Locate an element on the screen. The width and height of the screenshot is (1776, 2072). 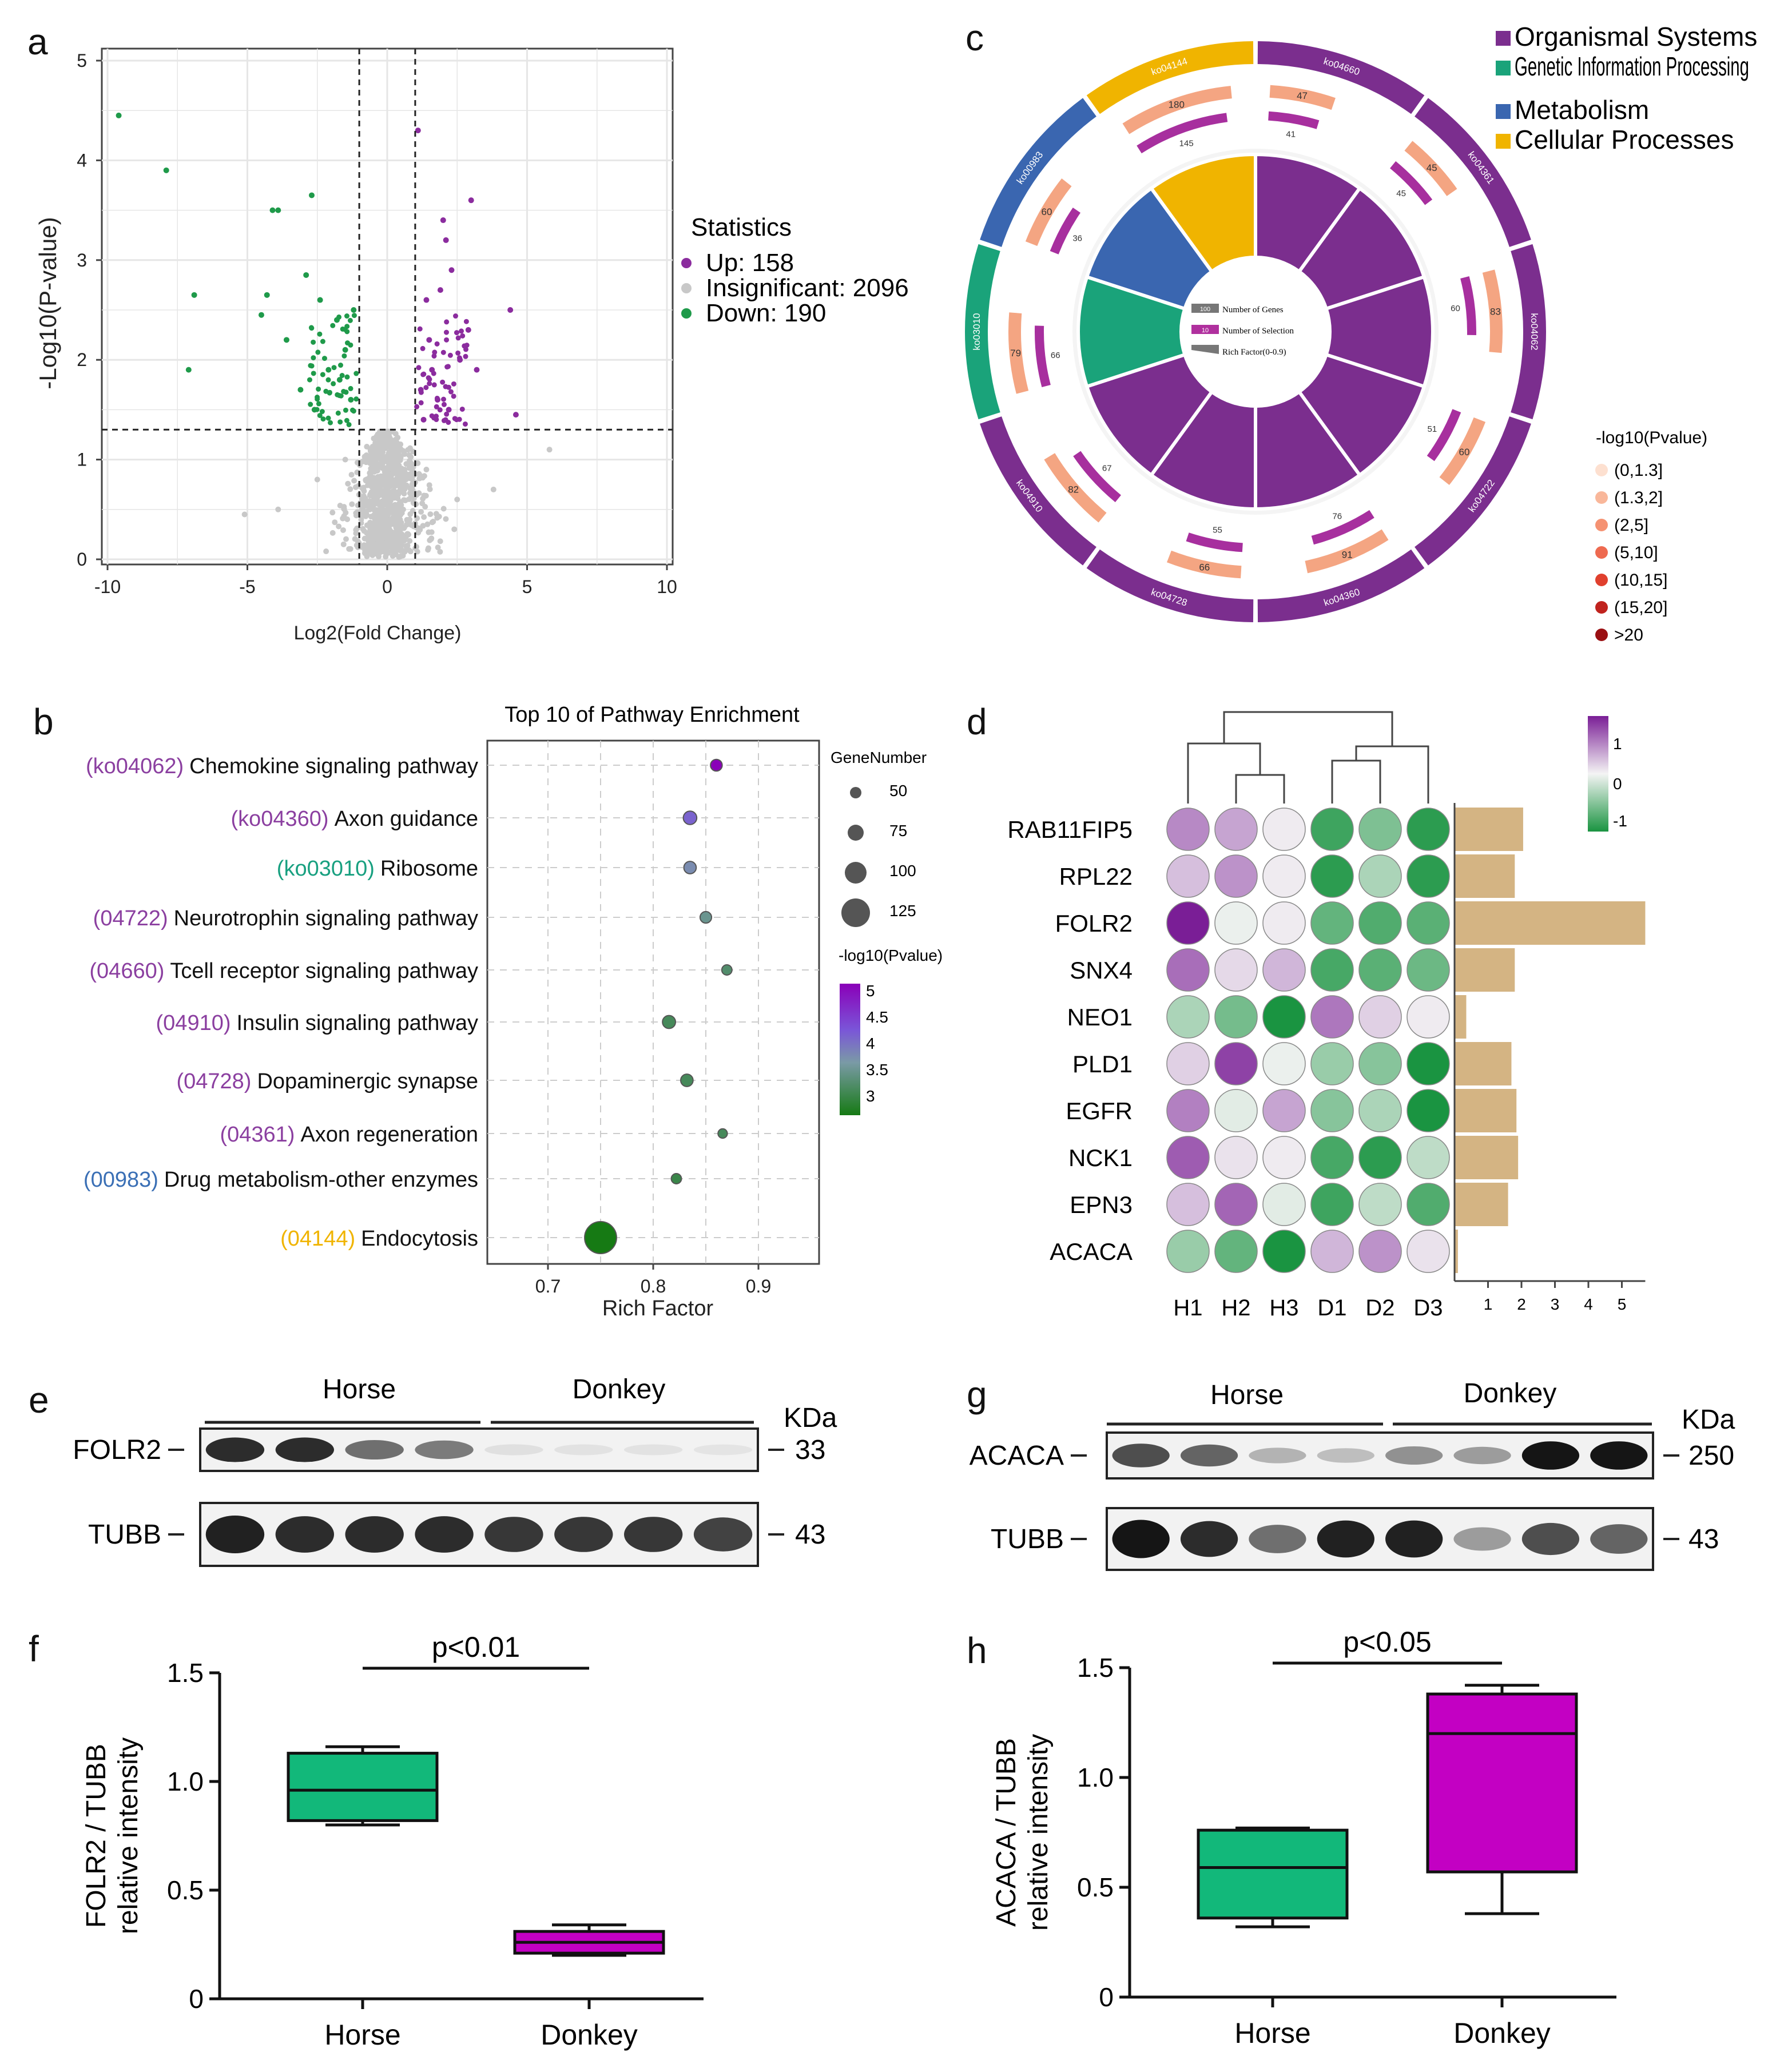
heatmap-dendrogram is located at coordinates (1308, 757).